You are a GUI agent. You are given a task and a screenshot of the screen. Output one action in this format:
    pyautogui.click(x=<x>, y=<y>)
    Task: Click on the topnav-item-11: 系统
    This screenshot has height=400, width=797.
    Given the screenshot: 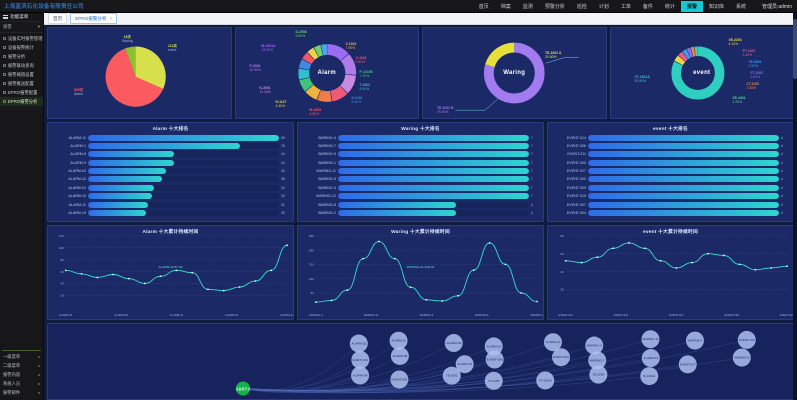 What is the action you would take?
    pyautogui.click(x=740, y=6)
    